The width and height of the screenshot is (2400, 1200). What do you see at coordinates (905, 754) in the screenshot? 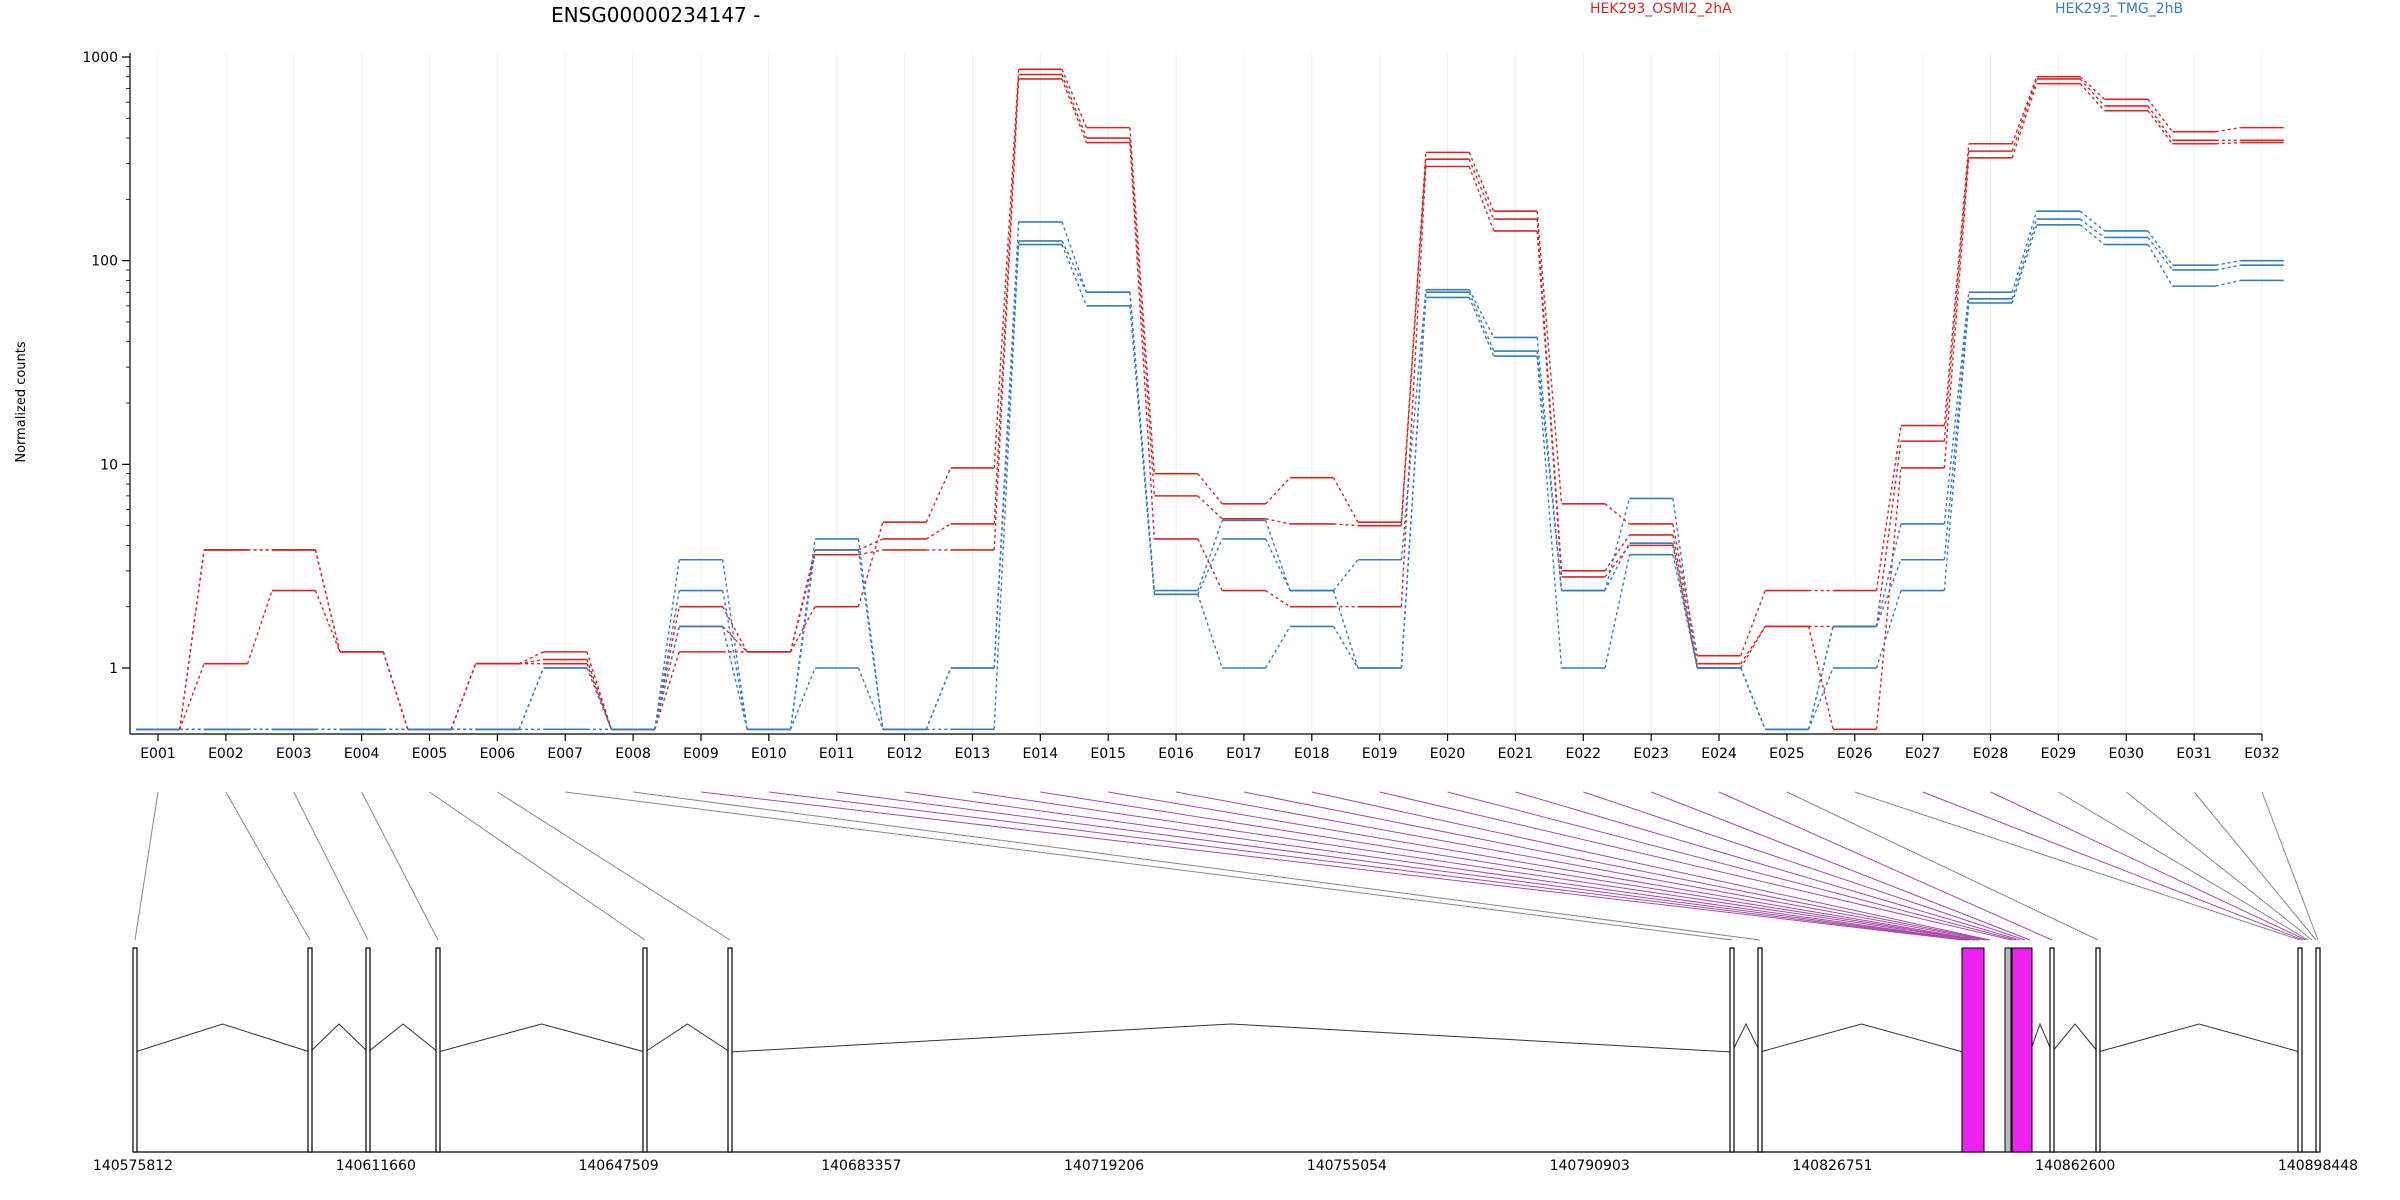
I see `x-tick-label: E012` at bounding box center [905, 754].